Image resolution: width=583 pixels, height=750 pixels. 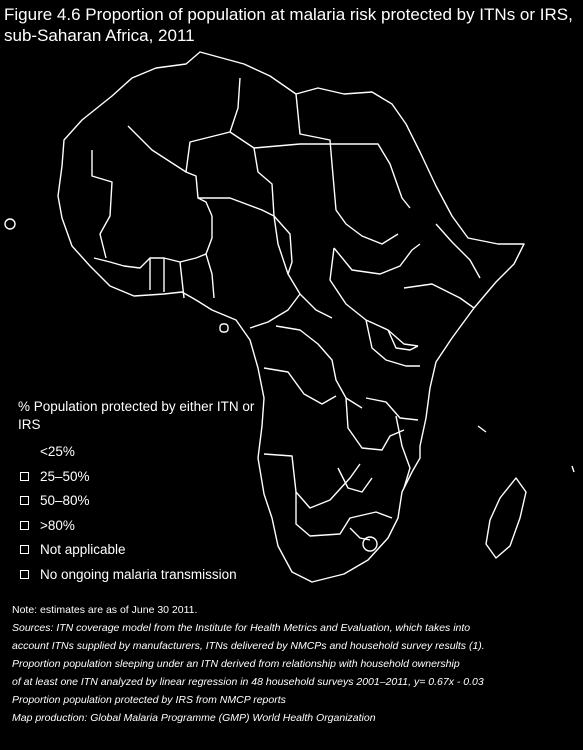 What do you see at coordinates (573, 469) in the screenshot?
I see `mauritius-island` at bounding box center [573, 469].